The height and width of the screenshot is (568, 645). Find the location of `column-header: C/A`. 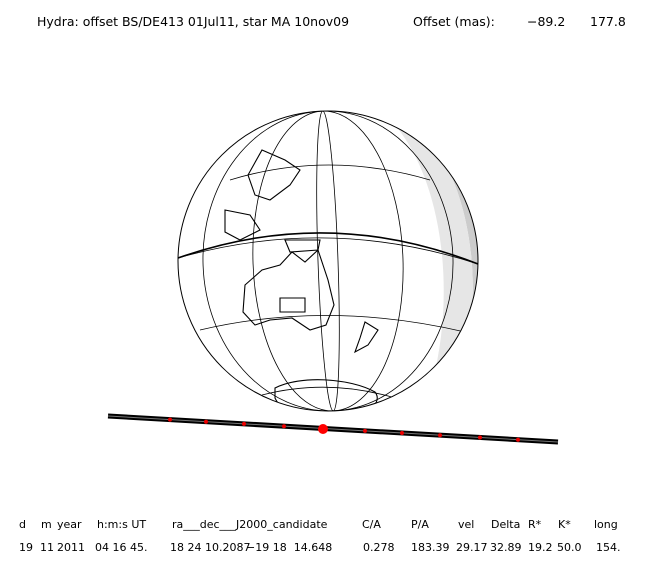

column-header: C/A is located at coordinates (371, 524).